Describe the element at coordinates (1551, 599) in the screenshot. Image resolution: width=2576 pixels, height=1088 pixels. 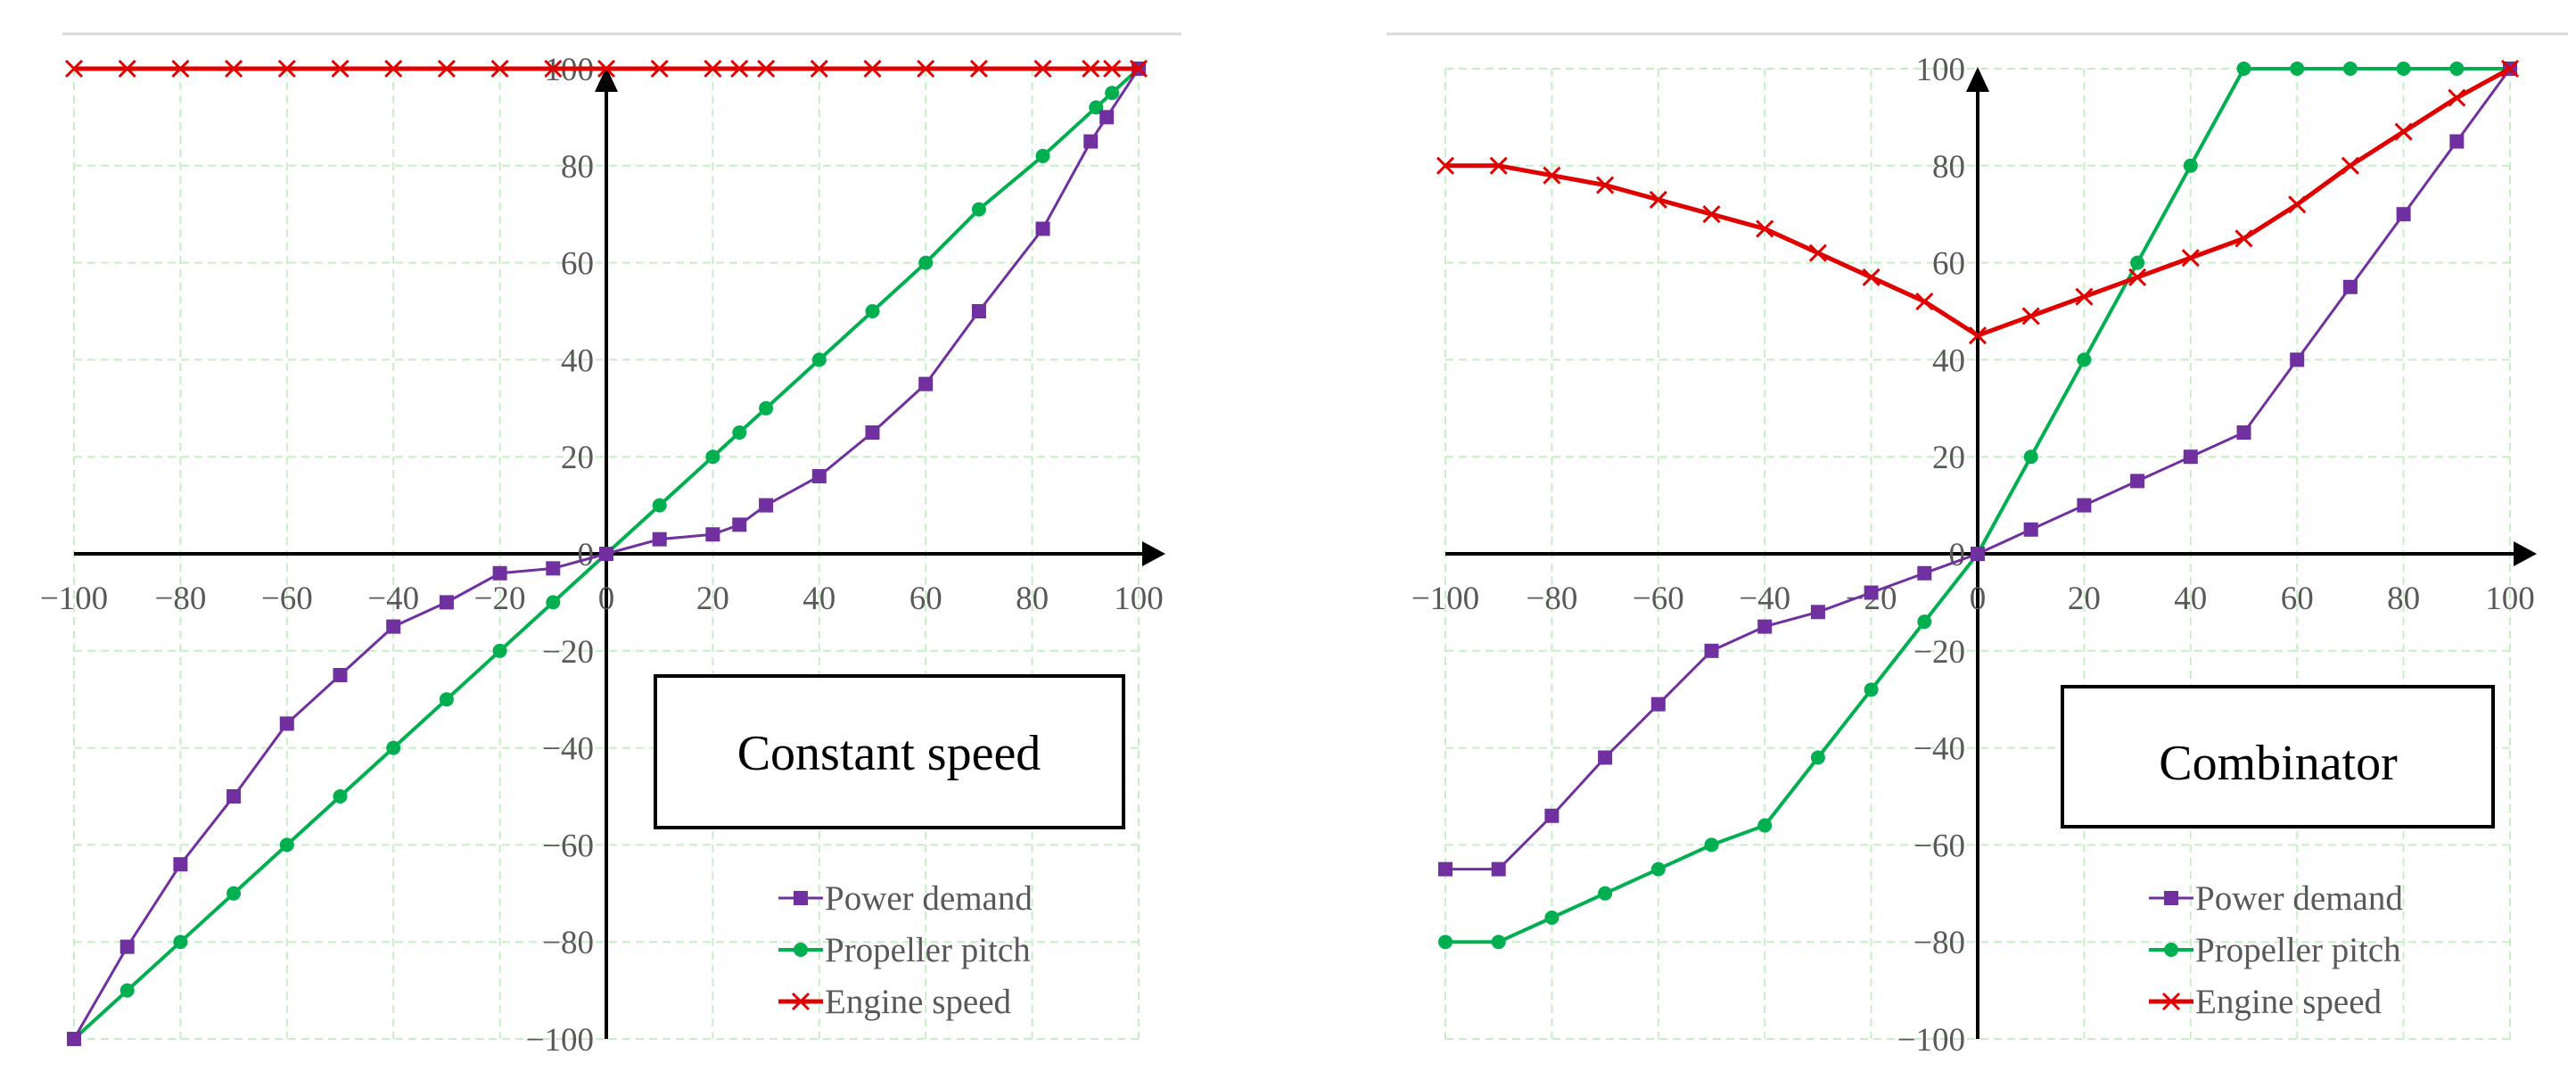
I see `x-tick-label: −80` at that location.